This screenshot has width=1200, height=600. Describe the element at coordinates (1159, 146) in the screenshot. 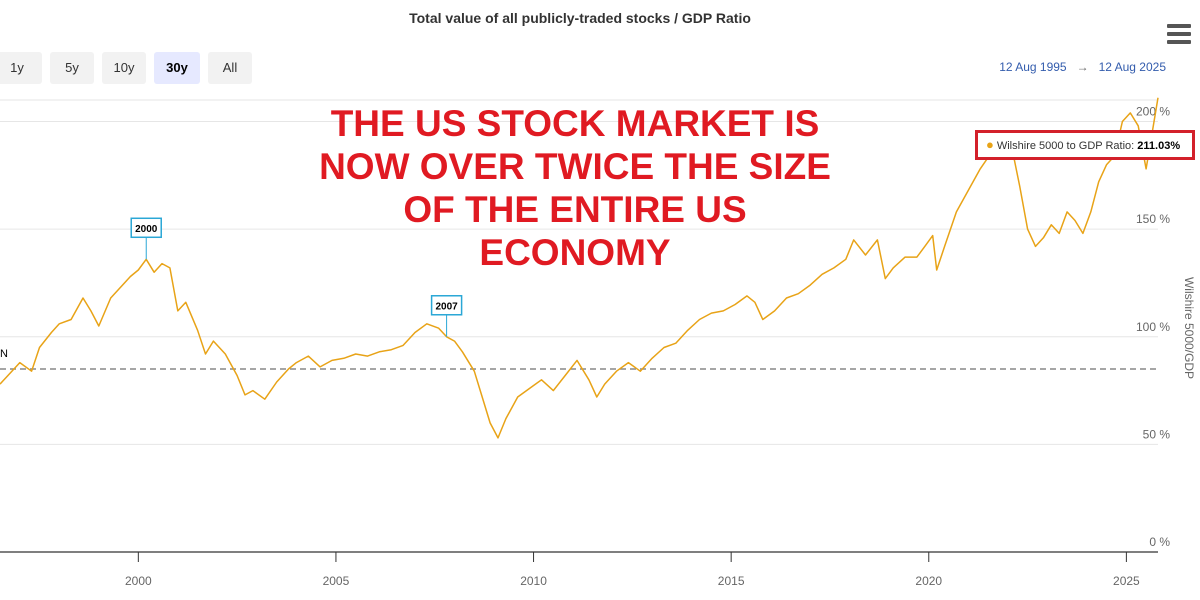

I see `tooltip-value: 211.03%` at that location.